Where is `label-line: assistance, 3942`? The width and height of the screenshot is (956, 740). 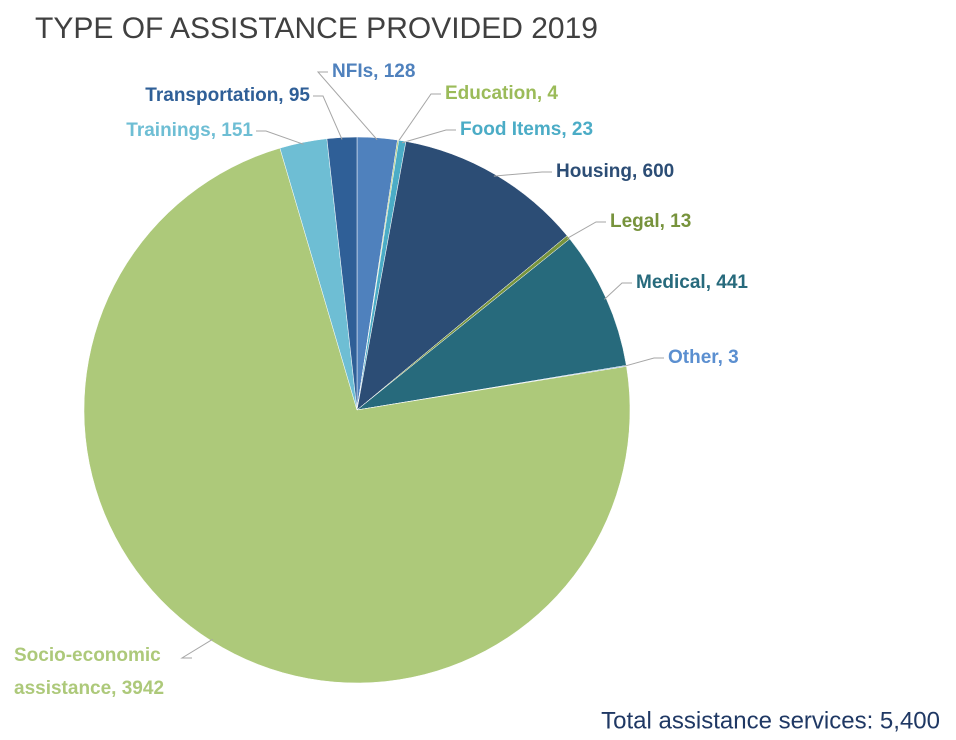
label-line: assistance, 3942 is located at coordinates (89, 688).